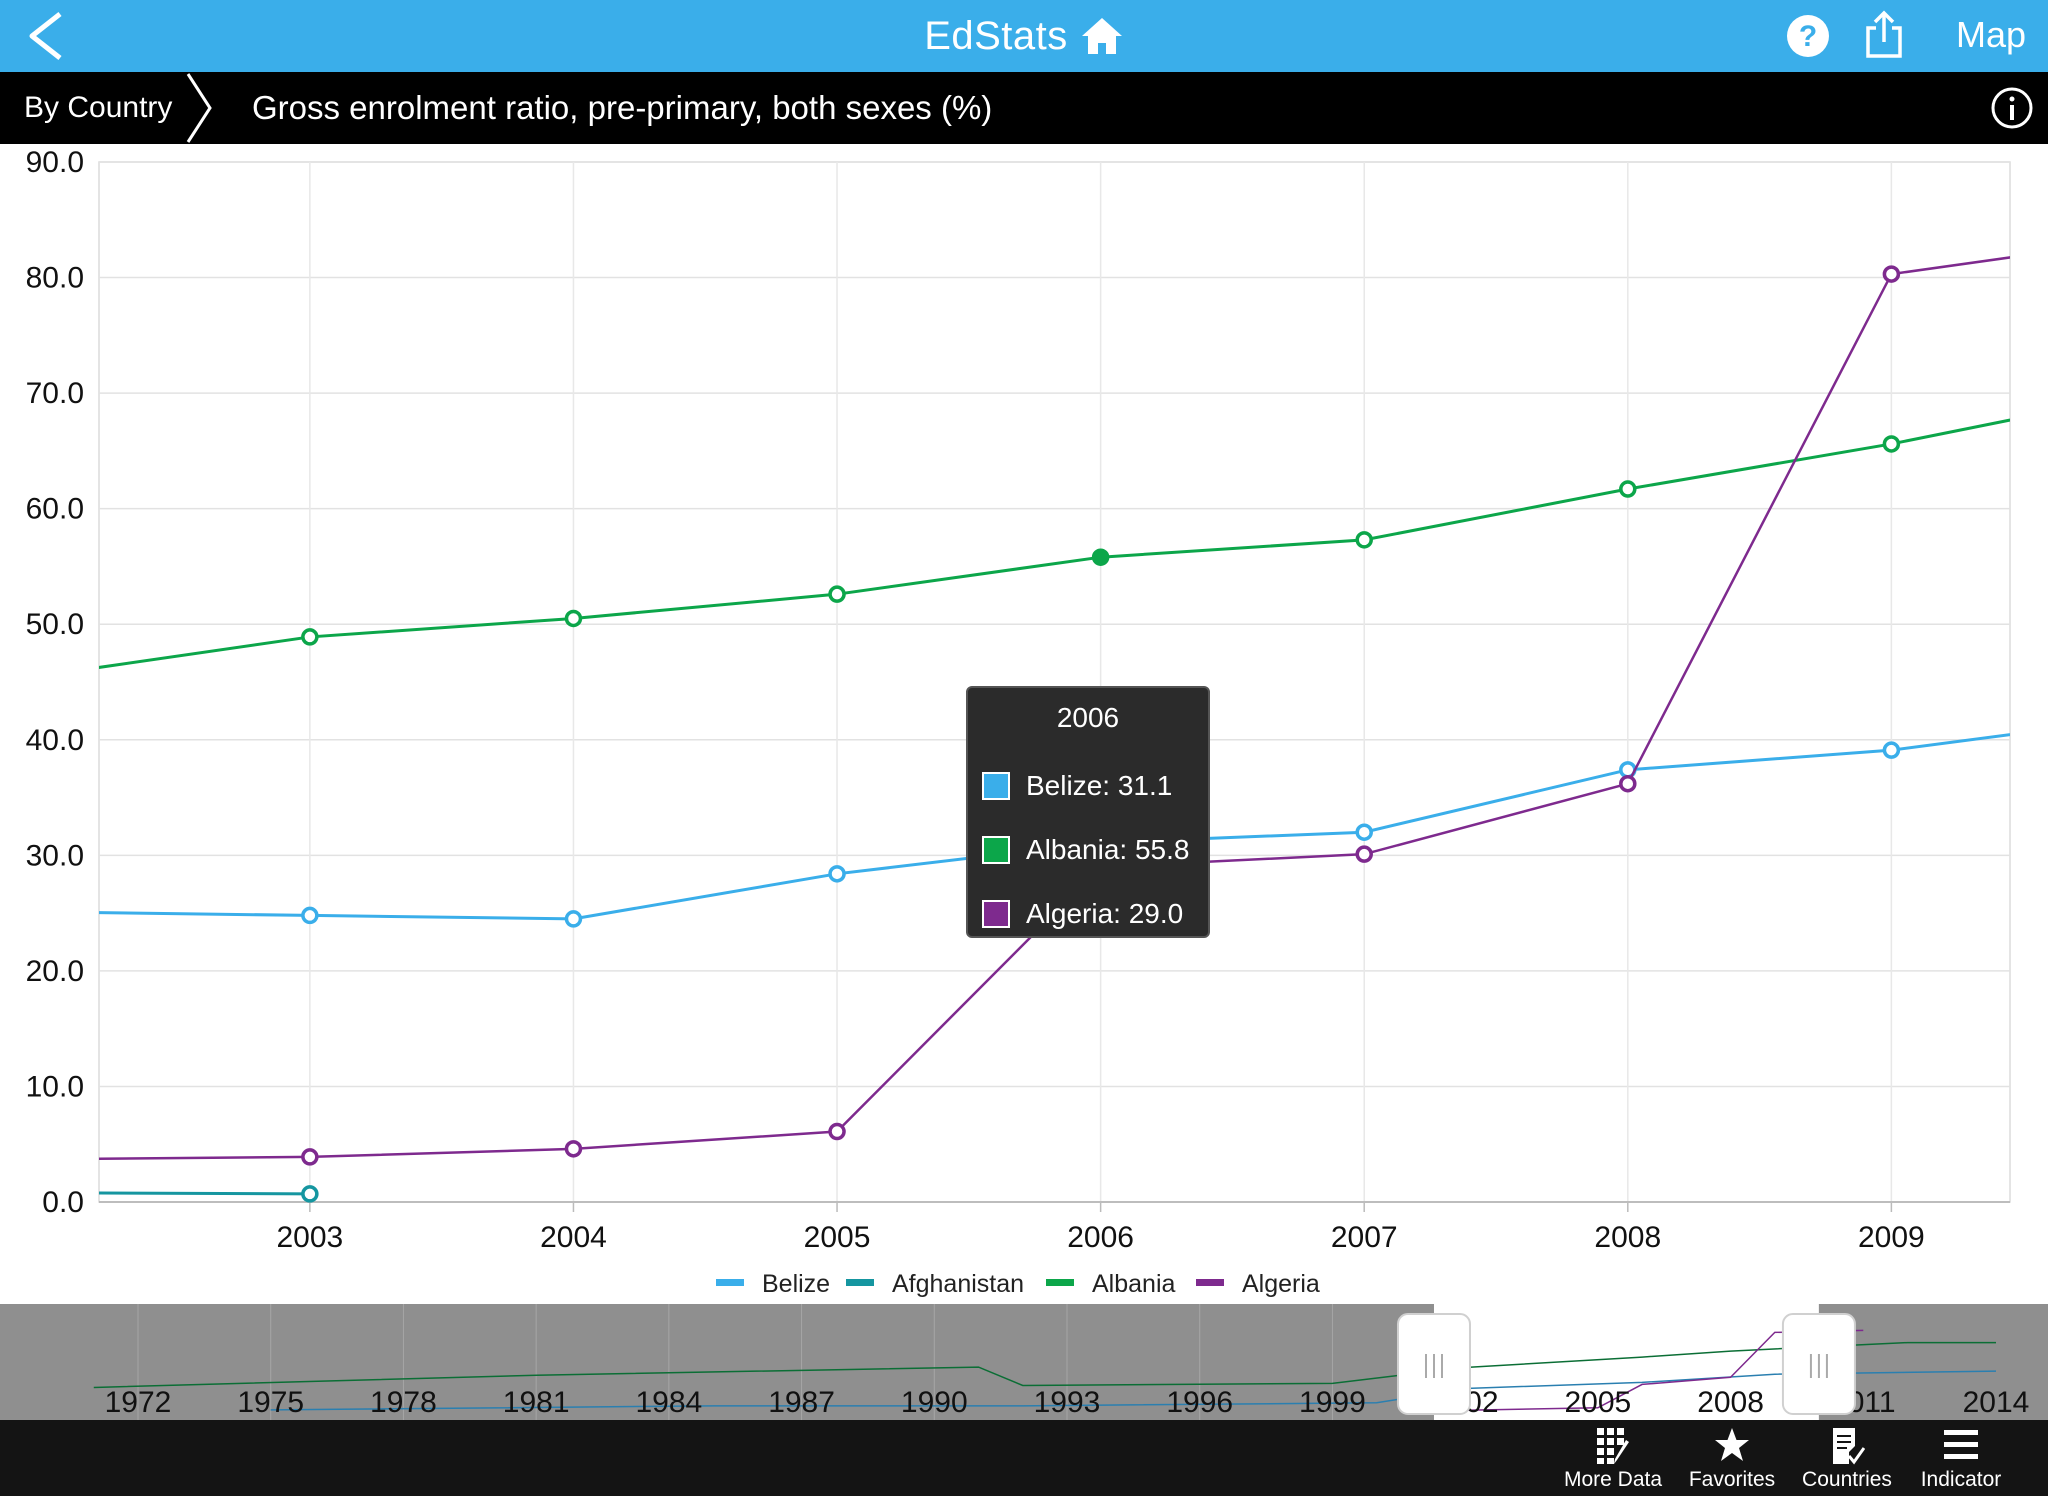 This screenshot has width=2048, height=1496. What do you see at coordinates (1626, 1362) in the screenshot?
I see `navigator-selected-range` at bounding box center [1626, 1362].